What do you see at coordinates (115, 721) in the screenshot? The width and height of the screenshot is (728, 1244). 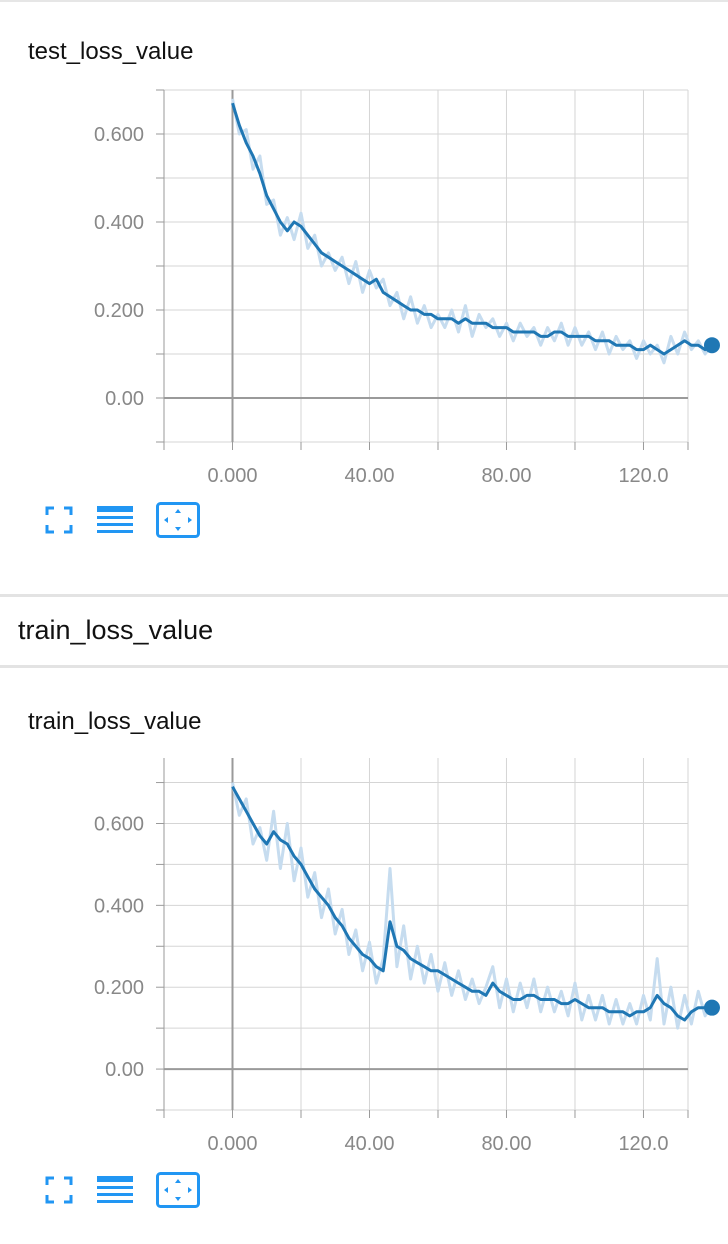 I see `chart-title: train_loss_value` at bounding box center [115, 721].